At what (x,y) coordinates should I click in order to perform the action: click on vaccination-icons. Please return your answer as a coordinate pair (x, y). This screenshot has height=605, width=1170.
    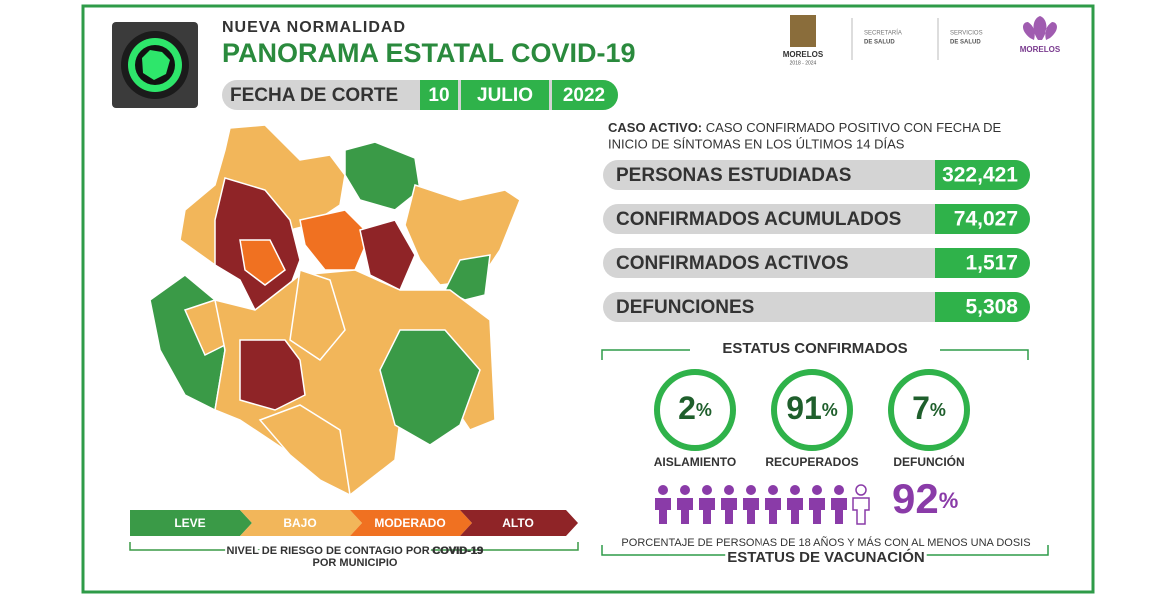
    Looking at the image, I should click on (762, 504).